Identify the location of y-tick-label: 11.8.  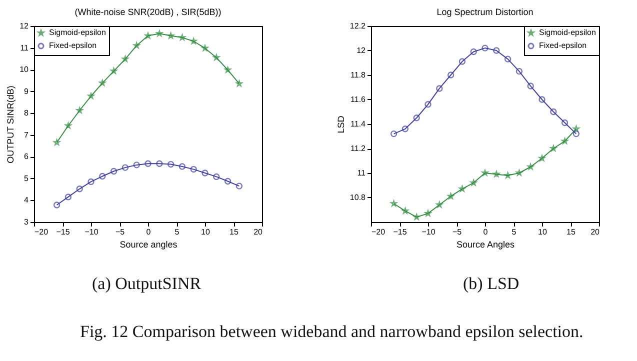
(358, 75).